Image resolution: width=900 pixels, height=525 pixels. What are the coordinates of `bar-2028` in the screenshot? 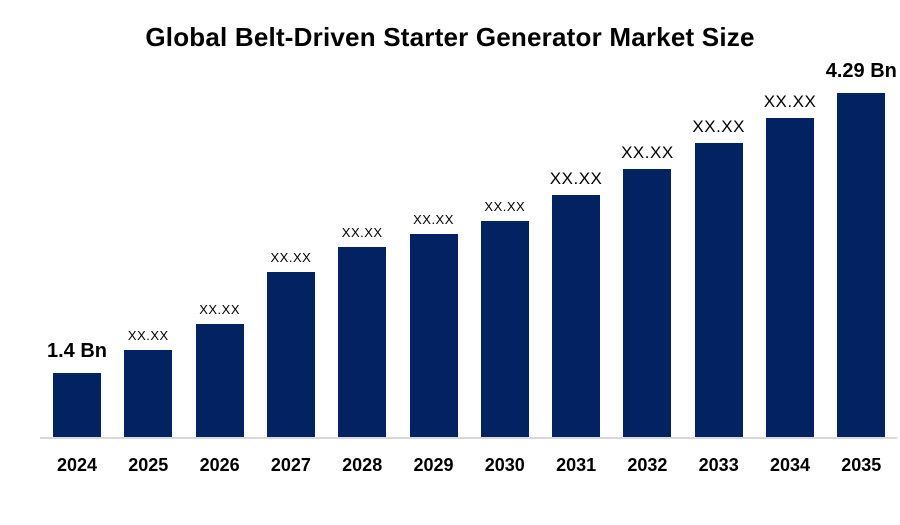 It's located at (362, 342).